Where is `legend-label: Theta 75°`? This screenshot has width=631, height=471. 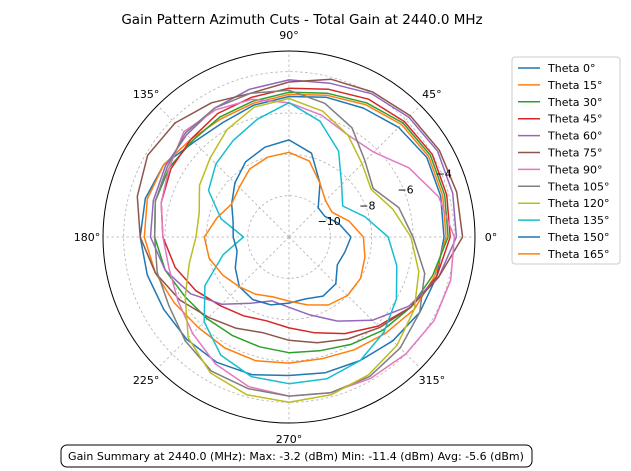 legend-label: Theta 75° is located at coordinates (575, 153).